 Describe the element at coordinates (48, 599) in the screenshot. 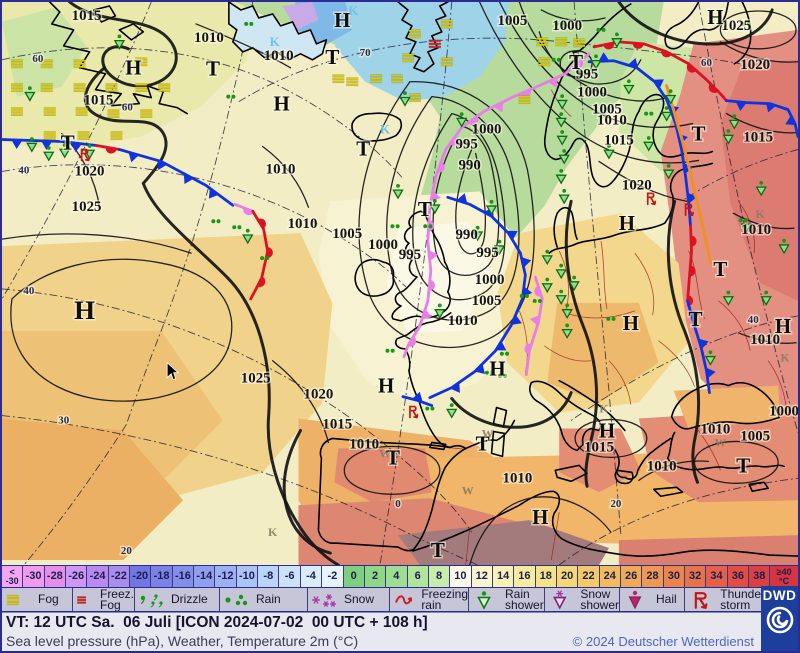

I see `legend-label: Fog` at that location.